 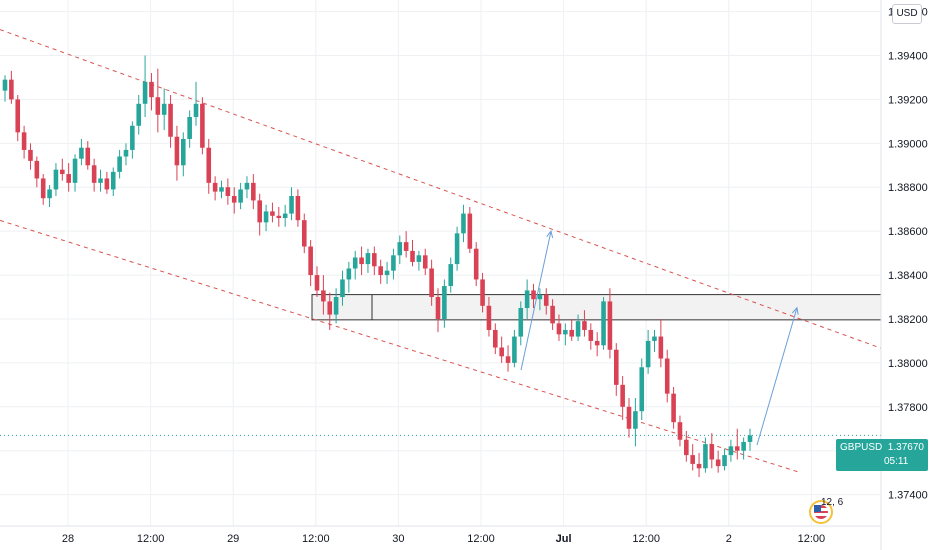 I want to click on supply-zone, so click(x=596, y=307).